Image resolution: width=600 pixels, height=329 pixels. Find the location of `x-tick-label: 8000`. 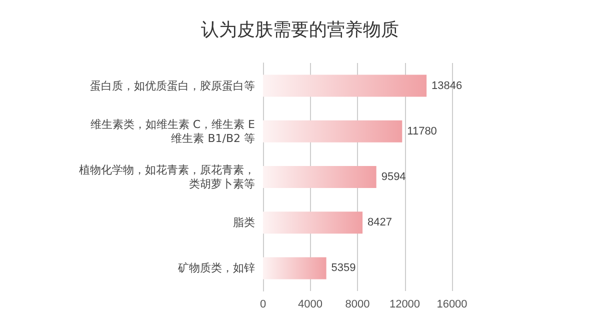

x-tick-label: 8000 is located at coordinates (357, 304).